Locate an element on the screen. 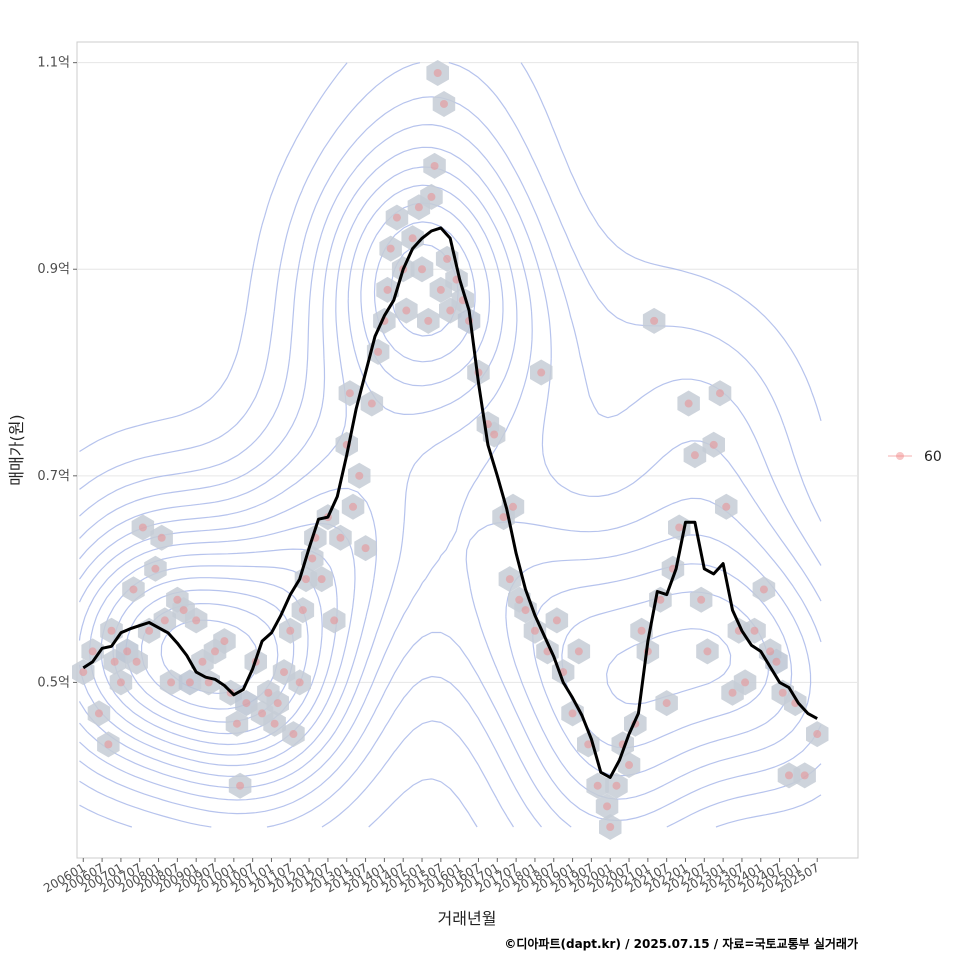 This screenshot has height=960, width=960. y-axis-title: 매매가(원) is located at coordinates (16, 449).